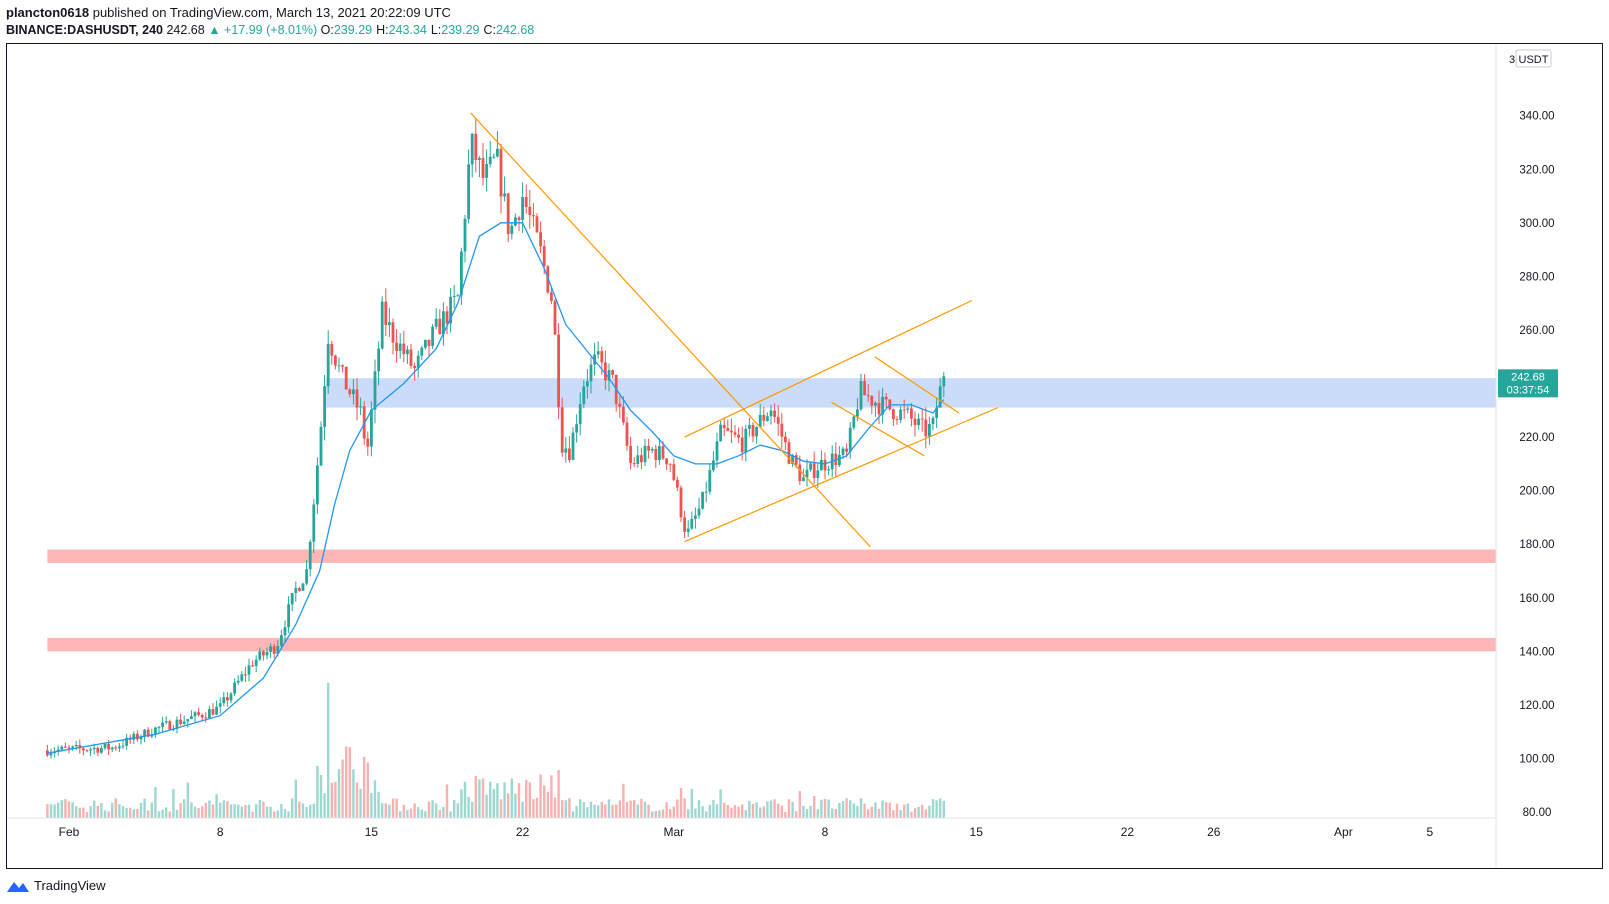  Describe the element at coordinates (214, 30) in the screenshot. I see `change-up-icon: ▲` at that location.